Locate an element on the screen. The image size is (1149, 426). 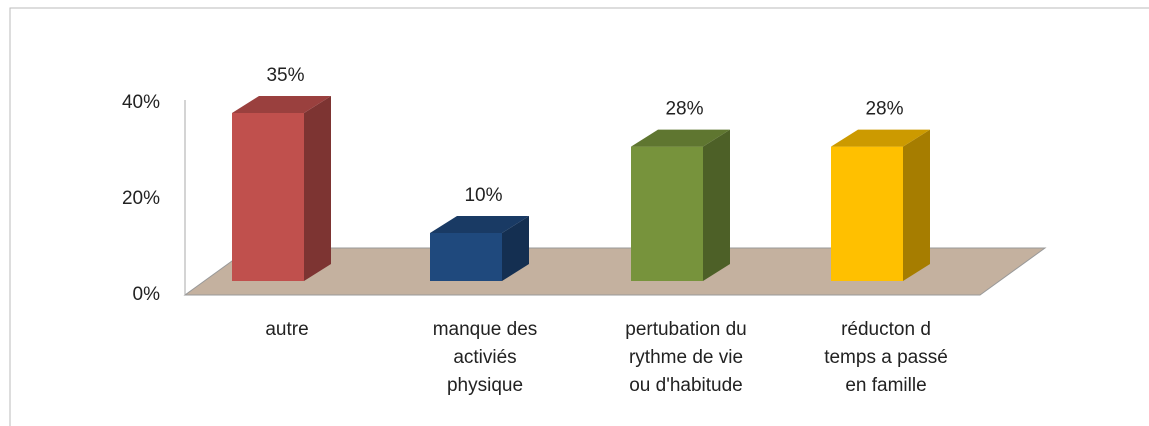
y-tick-label: 20% is located at coordinates (141, 198).